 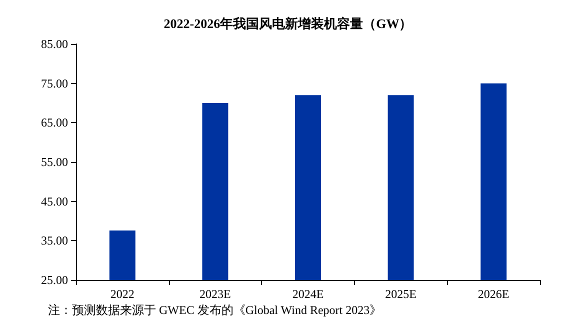 What do you see at coordinates (54, 201) in the screenshot?
I see `y-tick-label: 45.00` at bounding box center [54, 201].